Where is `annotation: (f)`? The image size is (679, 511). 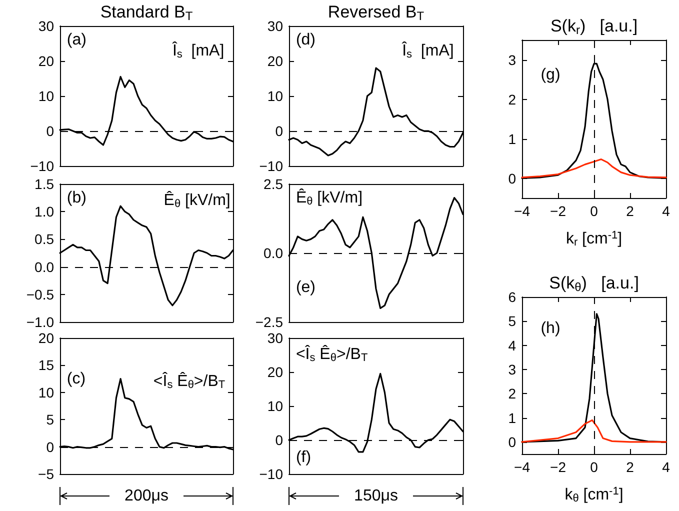
annotation: (f) is located at coordinates (304, 457).